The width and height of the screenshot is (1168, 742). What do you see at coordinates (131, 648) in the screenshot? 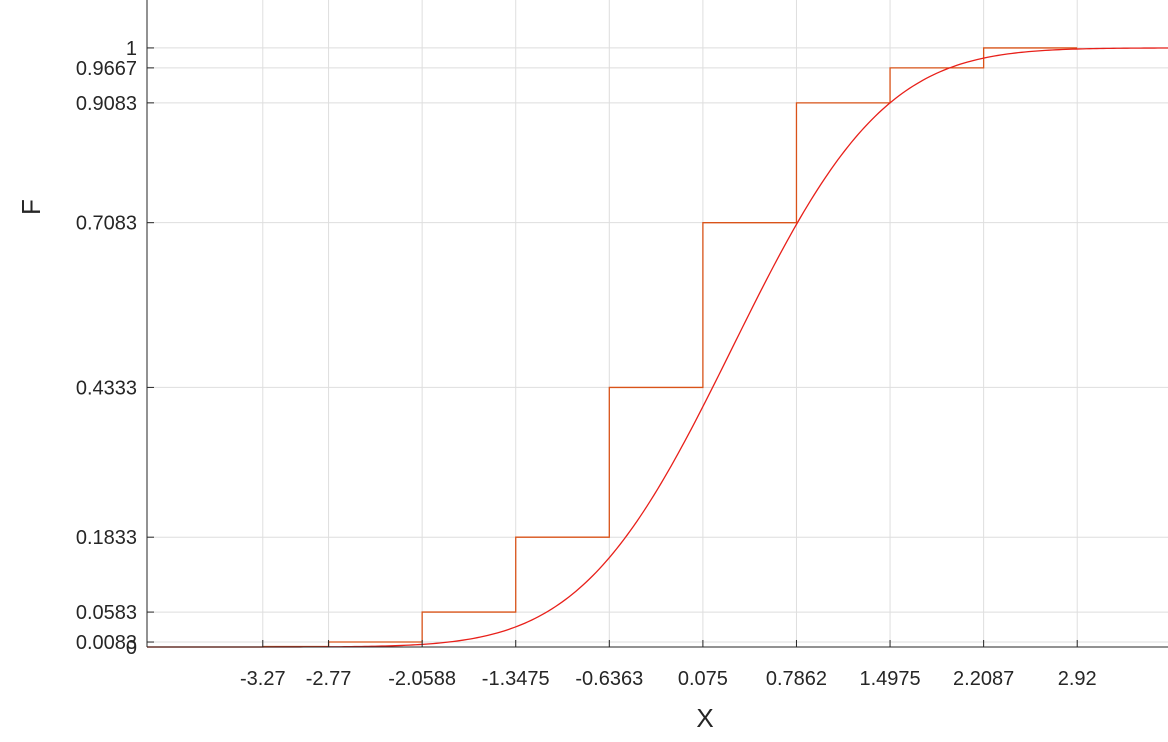
I see `y-tick-label: 0` at bounding box center [131, 648].